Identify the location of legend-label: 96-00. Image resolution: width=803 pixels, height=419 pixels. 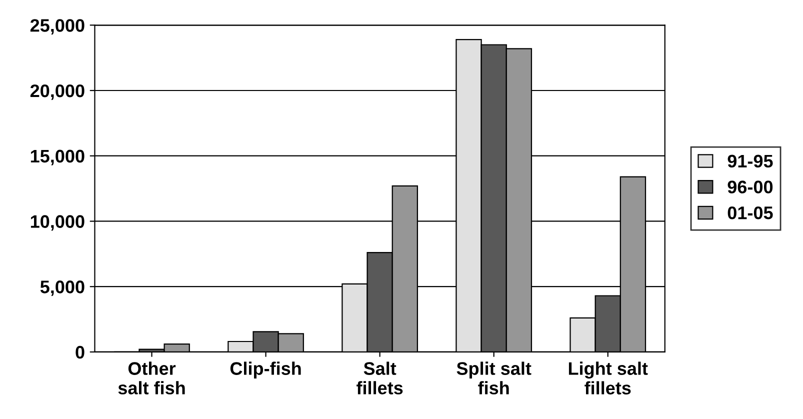
(750, 187).